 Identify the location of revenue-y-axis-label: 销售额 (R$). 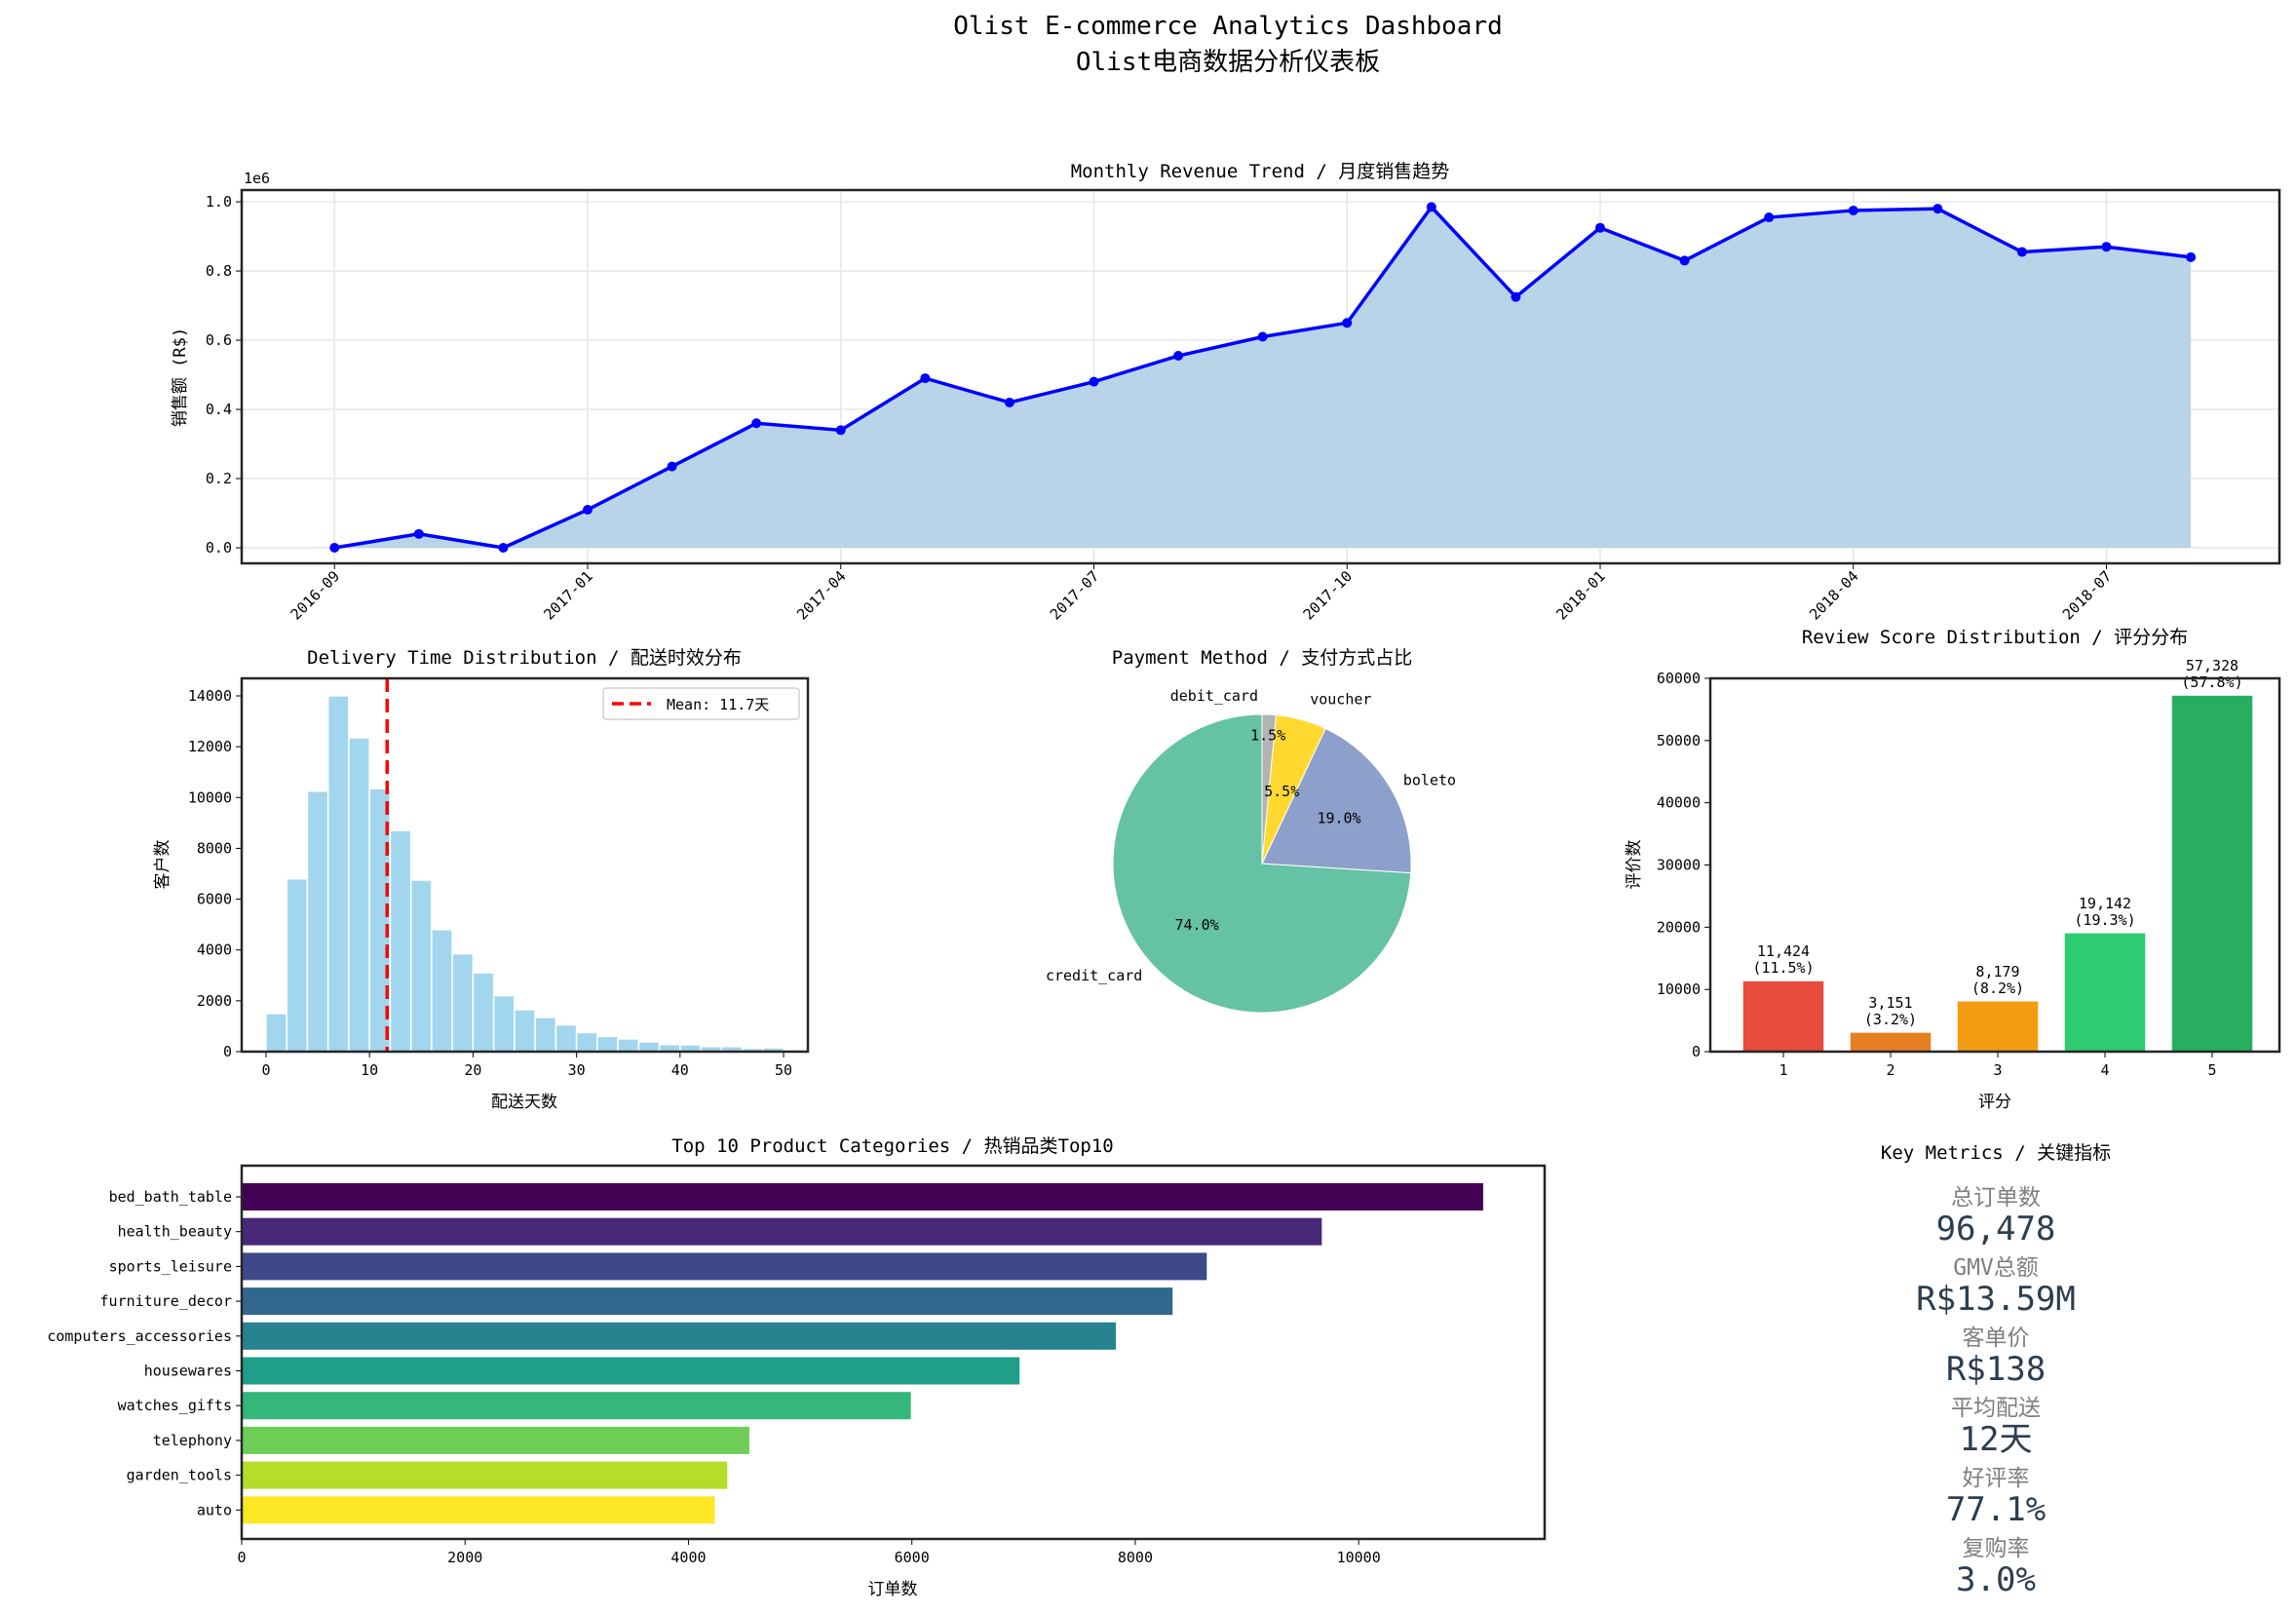
(180, 377).